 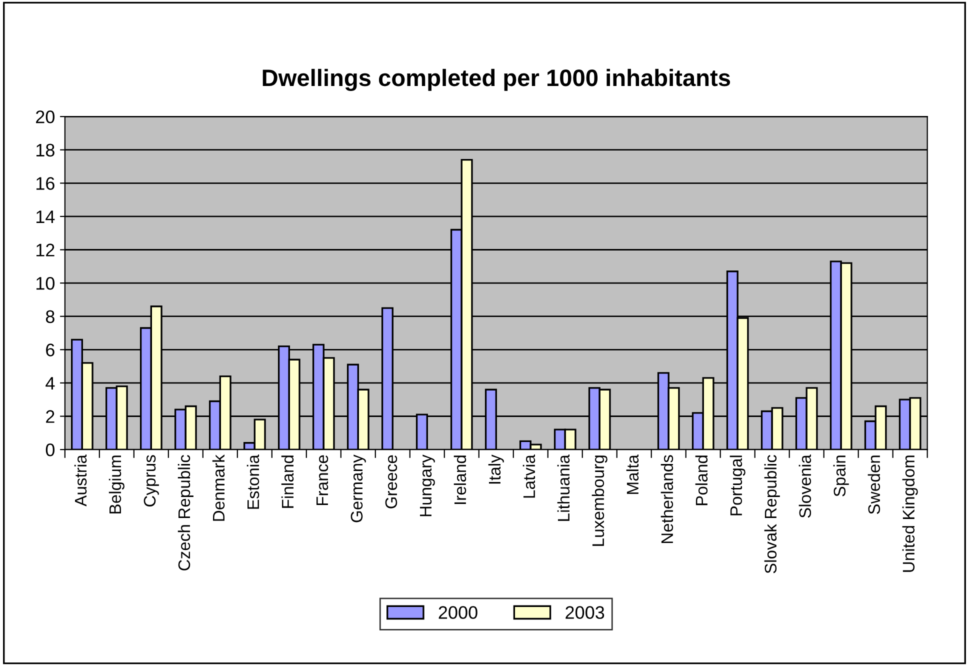 I want to click on y-tick-label: 4, so click(x=50, y=383).